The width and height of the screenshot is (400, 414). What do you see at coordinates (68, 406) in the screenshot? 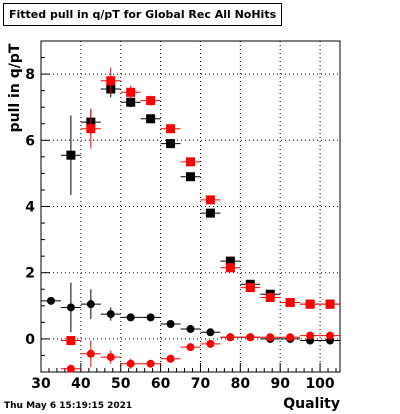
I see `timestamp: Thu May 6 15:19:15 2021` at bounding box center [68, 406].